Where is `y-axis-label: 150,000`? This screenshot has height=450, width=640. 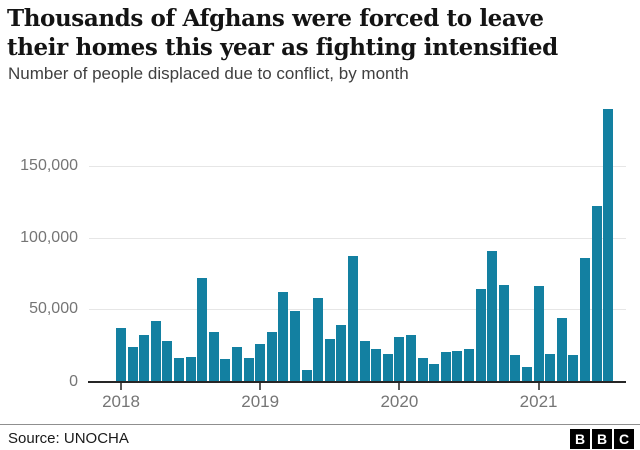
y-axis-label: 150,000 is located at coordinates (49, 165).